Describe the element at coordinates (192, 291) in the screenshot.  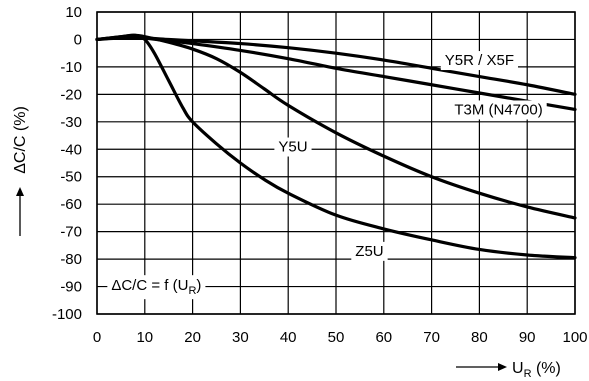
I see `formula-subscript: R` at that location.